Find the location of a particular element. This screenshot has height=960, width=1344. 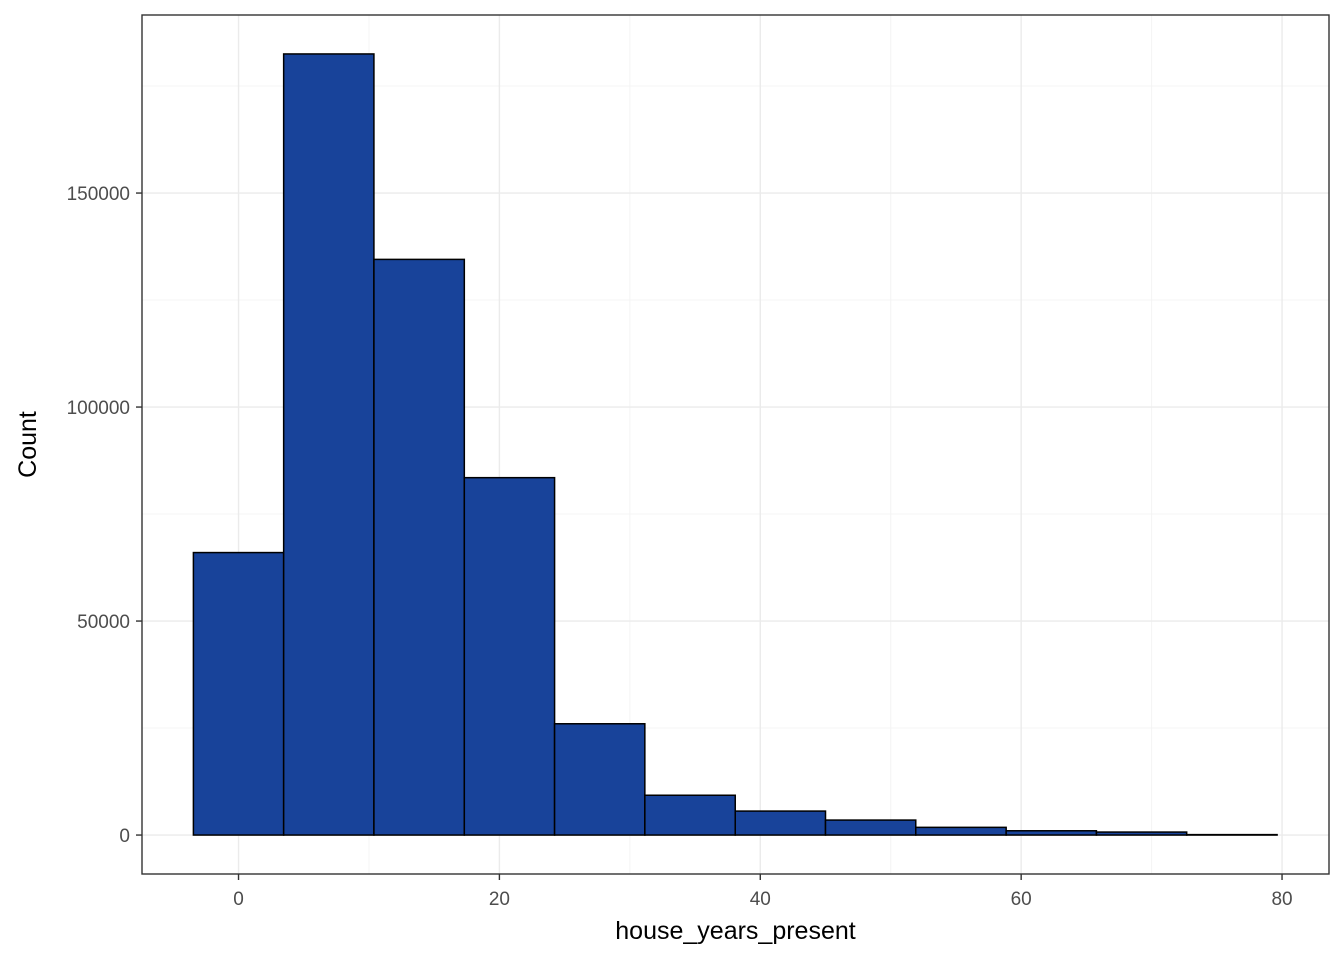

x-tick-label: 0 is located at coordinates (238, 899).